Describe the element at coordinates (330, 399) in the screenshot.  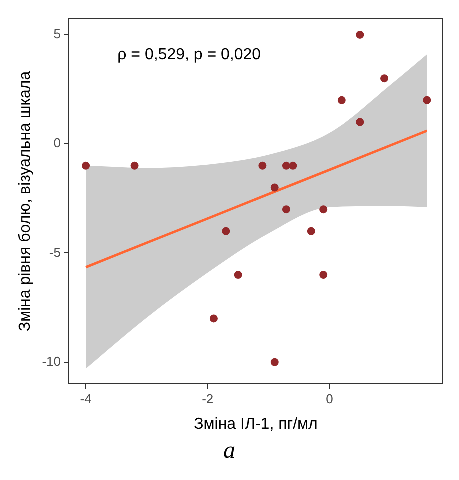
I see `x-tick-label: 0` at that location.